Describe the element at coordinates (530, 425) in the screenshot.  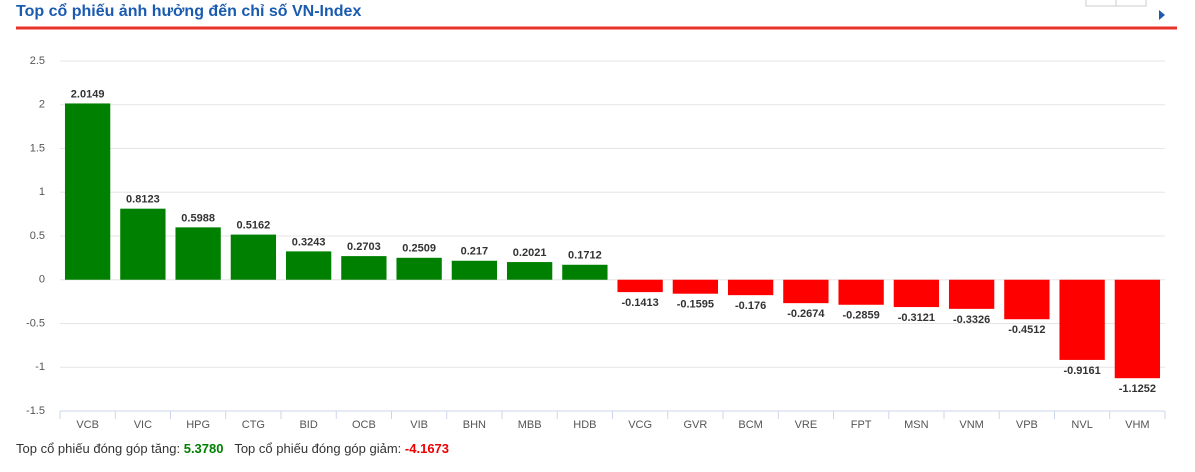
I see `x-tick-label: MBB` at that location.